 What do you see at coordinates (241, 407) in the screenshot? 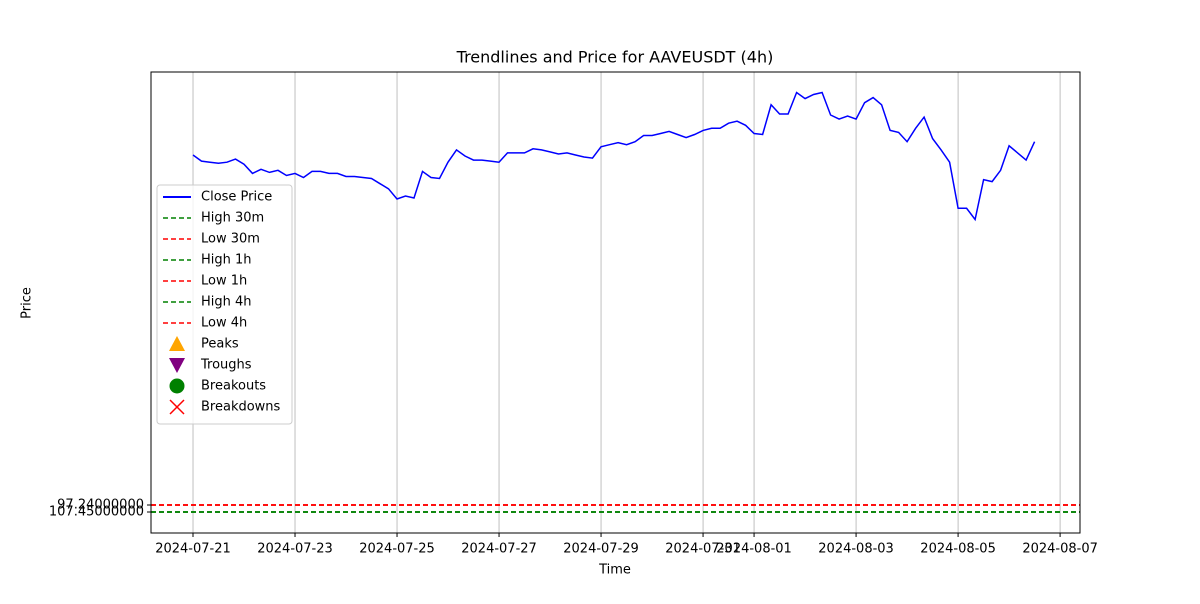
I see `legend-label: Breakdowns` at bounding box center [241, 407].